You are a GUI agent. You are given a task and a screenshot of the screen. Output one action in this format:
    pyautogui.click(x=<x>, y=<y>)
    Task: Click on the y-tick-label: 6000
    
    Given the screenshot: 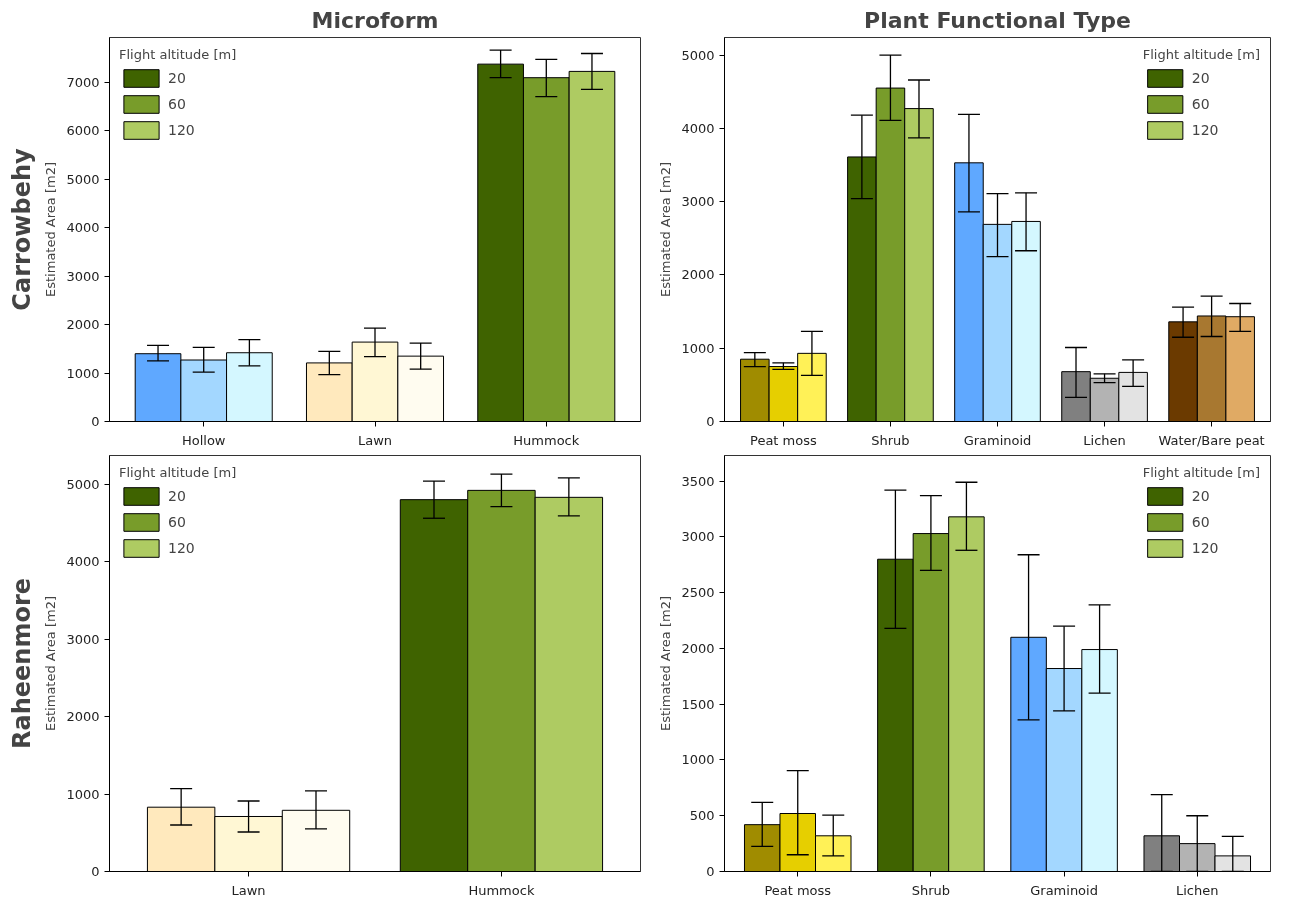 What is the action you would take?
    pyautogui.click(x=83, y=131)
    